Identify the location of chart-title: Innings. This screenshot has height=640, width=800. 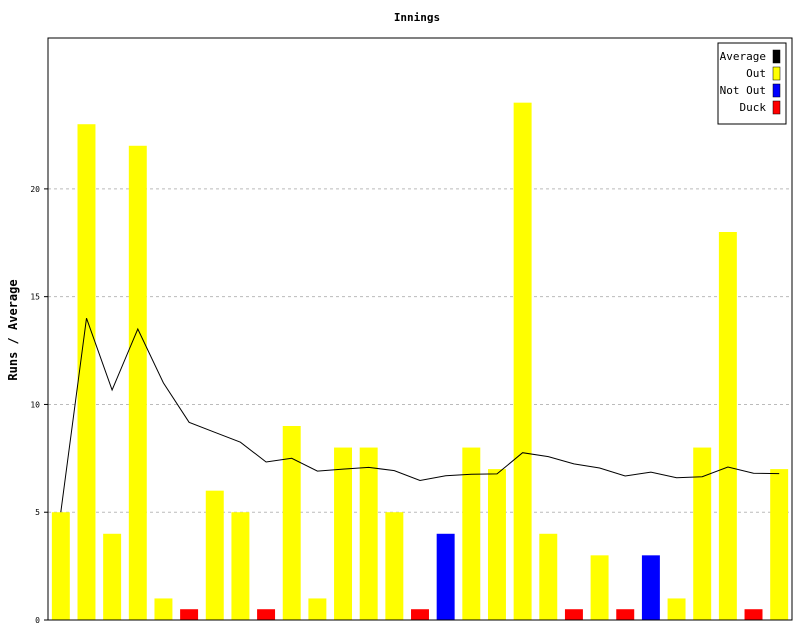
(417, 17).